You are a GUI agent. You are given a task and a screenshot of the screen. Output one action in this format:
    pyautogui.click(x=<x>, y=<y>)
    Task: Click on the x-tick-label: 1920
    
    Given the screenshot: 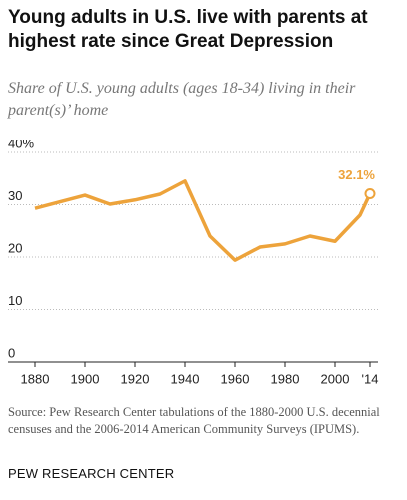 What is the action you would take?
    pyautogui.click(x=135, y=378)
    